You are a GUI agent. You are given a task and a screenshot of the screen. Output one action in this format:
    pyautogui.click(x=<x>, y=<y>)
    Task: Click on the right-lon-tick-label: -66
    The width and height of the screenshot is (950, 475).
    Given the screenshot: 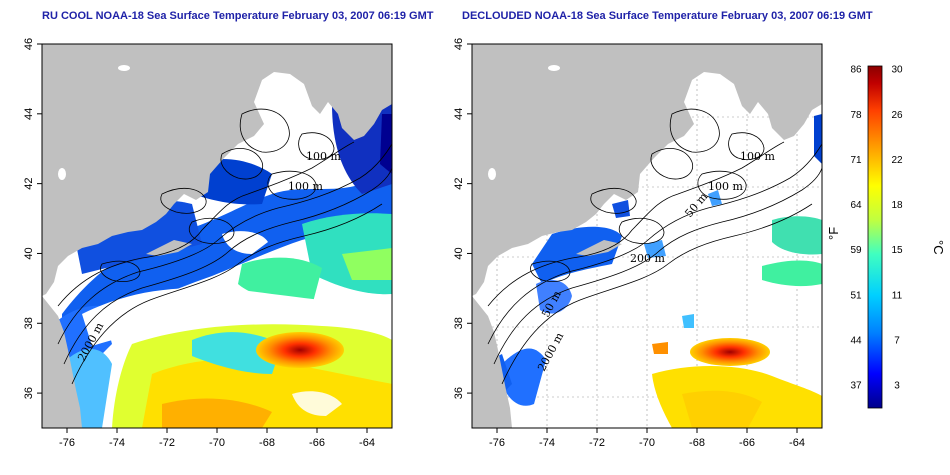 What is the action you would take?
    pyautogui.click(x=747, y=443)
    